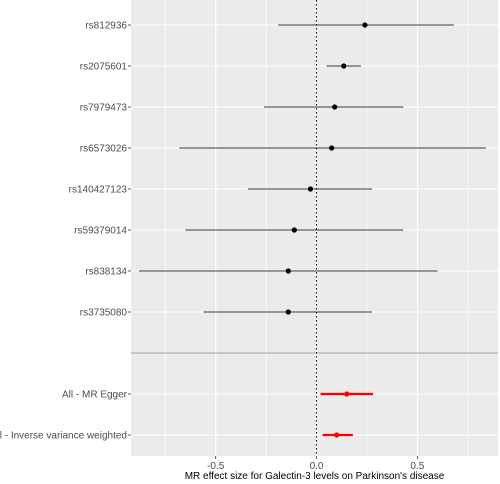 The width and height of the screenshot is (500, 484). I want to click on x-axis: -0.5 0.0 0.5, so click(316, 464).